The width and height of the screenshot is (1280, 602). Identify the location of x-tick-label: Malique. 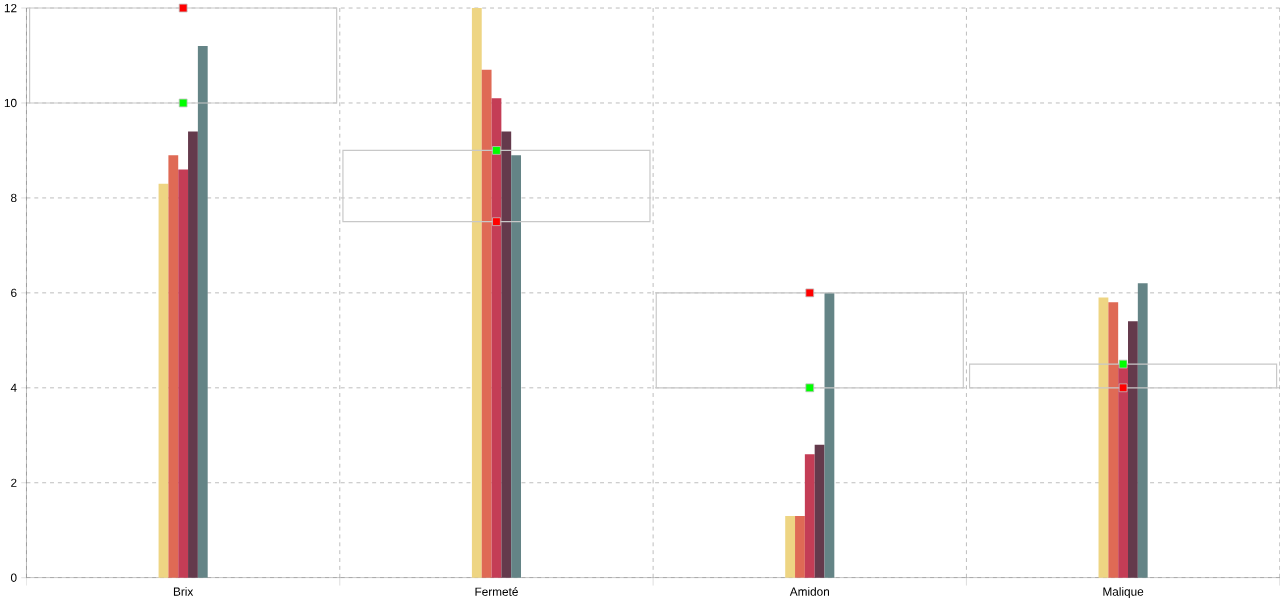
(1123, 593).